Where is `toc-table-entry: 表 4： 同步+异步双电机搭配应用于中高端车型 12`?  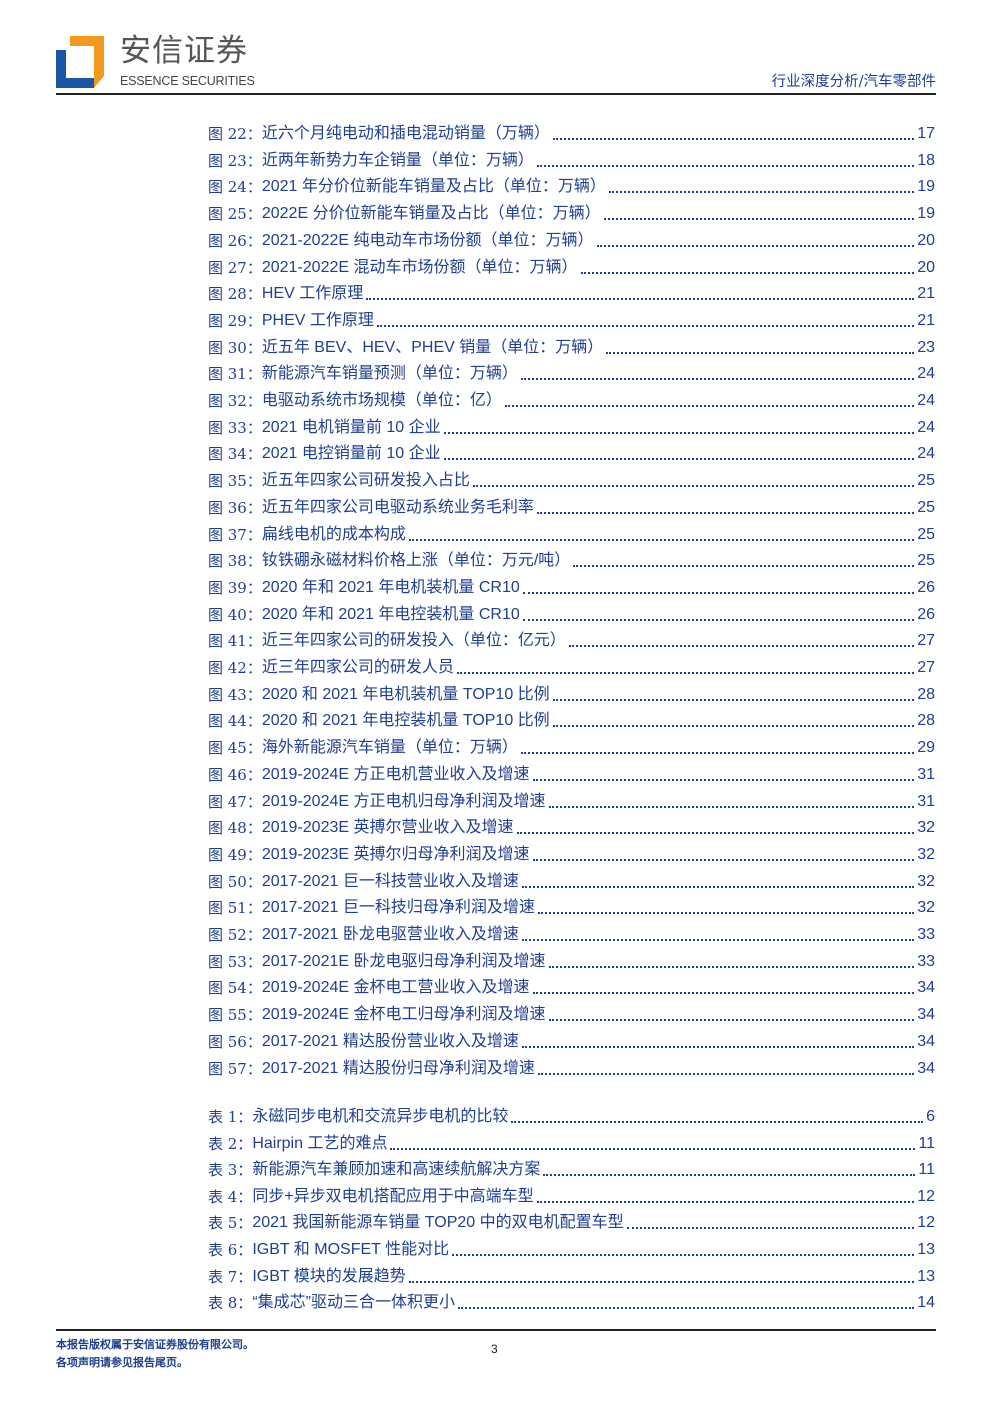
toc-table-entry: 表 4： 同步+异步双电机搭配应用于中高端车型 12 is located at coordinates (571, 1196).